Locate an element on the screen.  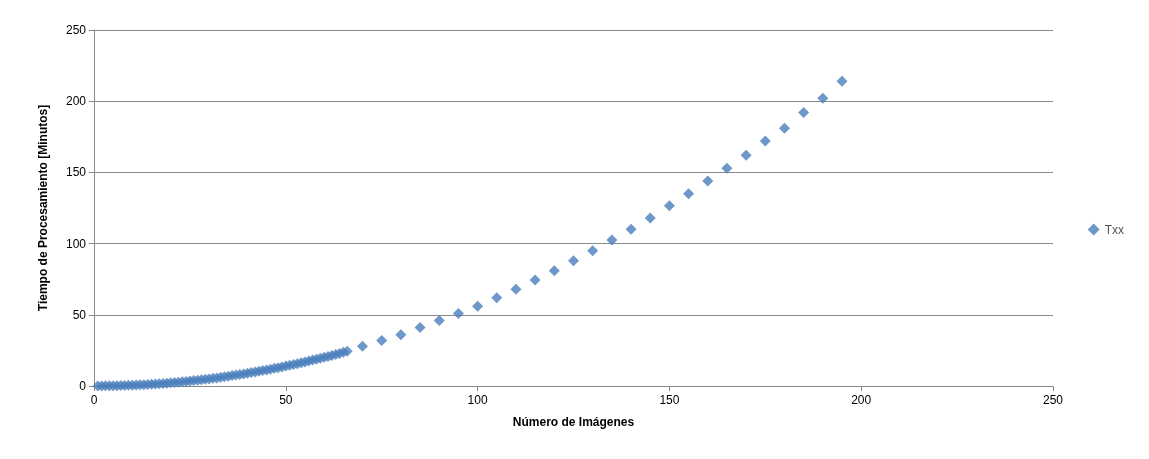
x-axis-title: Número de Imágenes is located at coordinates (573, 422).